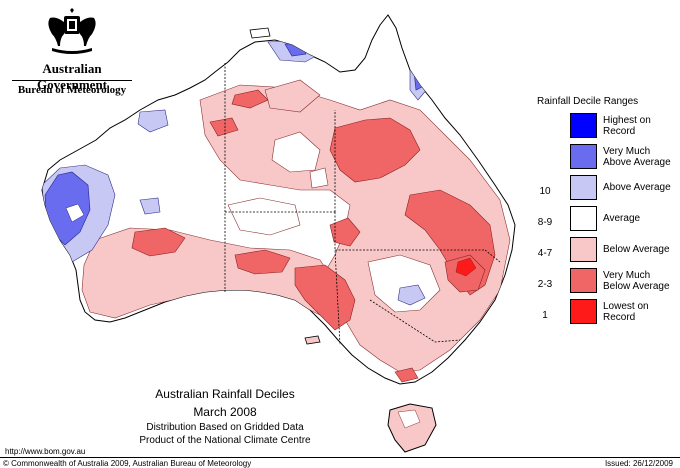 This screenshot has width=680, height=468. Describe the element at coordinates (72, 31) in the screenshot. I see `coat-of-arms-icon` at that location.